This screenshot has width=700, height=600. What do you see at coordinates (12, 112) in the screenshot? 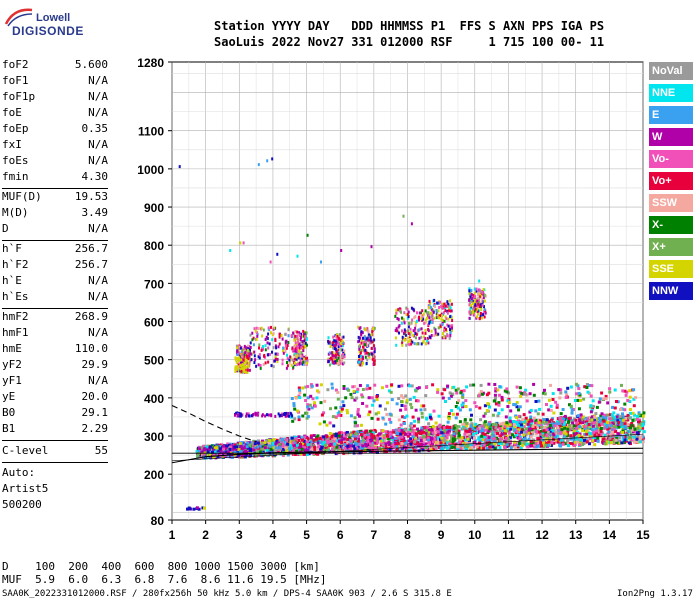
I see `param-name: foE` at bounding box center [12, 112].